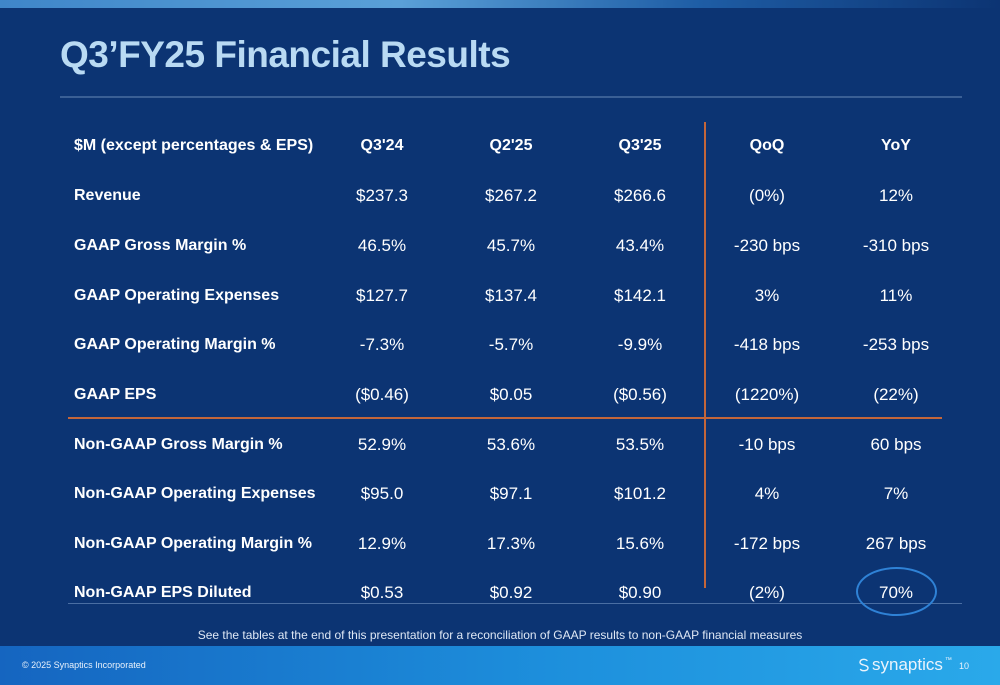  I want to click on logo-trademark: ™, so click(948, 660).